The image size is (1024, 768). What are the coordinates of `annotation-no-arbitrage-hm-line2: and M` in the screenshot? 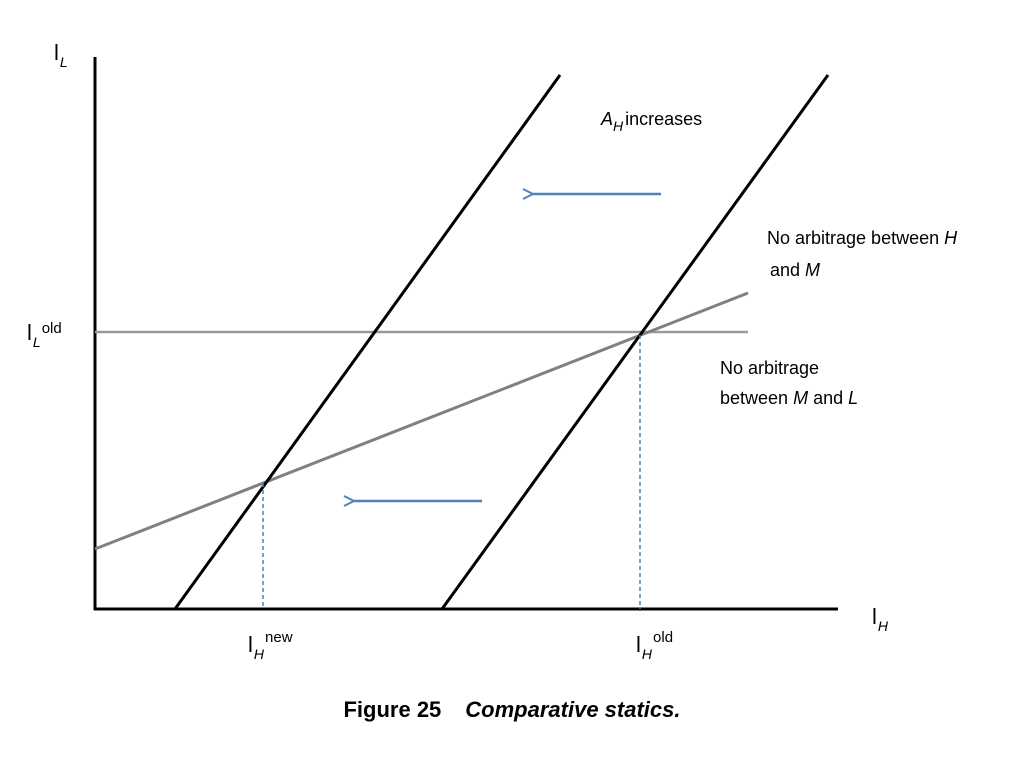 It's located at (795, 270).